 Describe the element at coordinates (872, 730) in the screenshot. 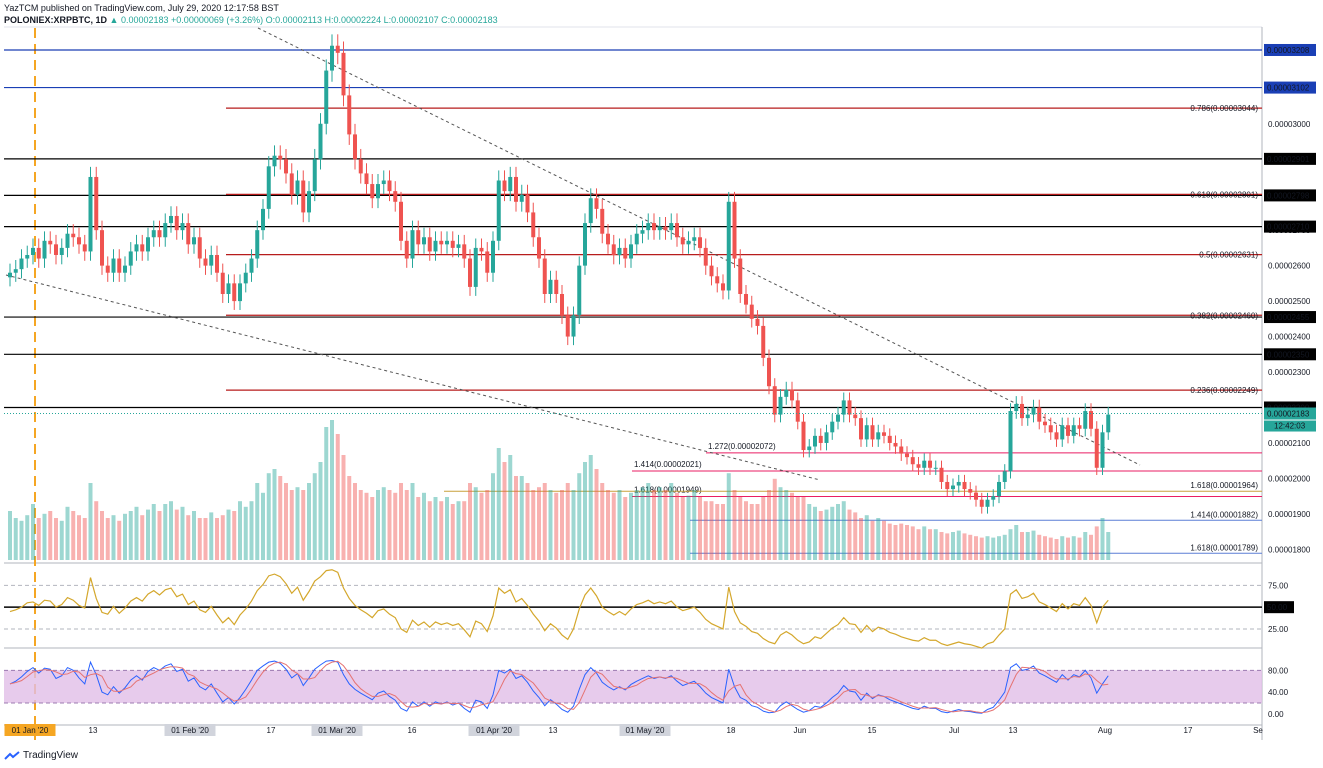

I see `time-axis-label: 15` at that location.